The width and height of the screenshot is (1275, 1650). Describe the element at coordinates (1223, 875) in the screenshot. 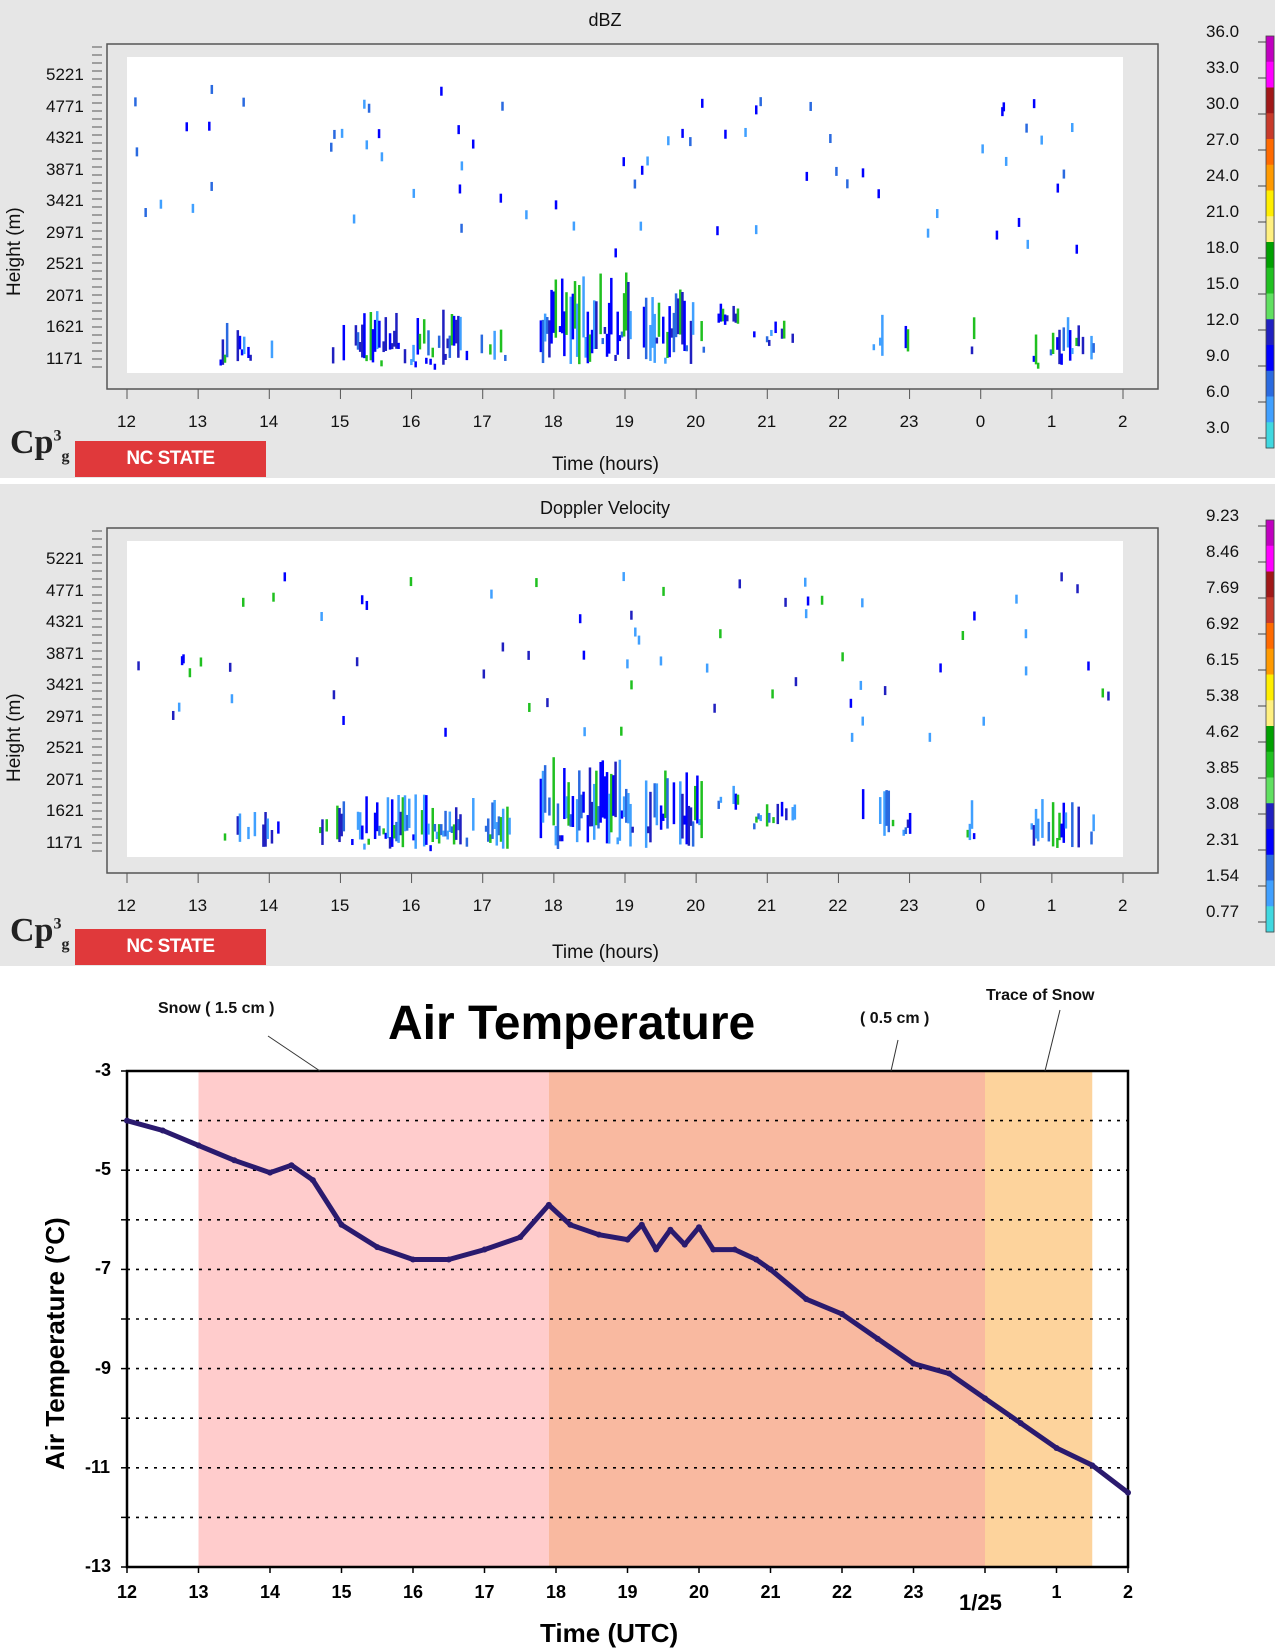

I see `vel-colorbar-label: 1.54` at that location.